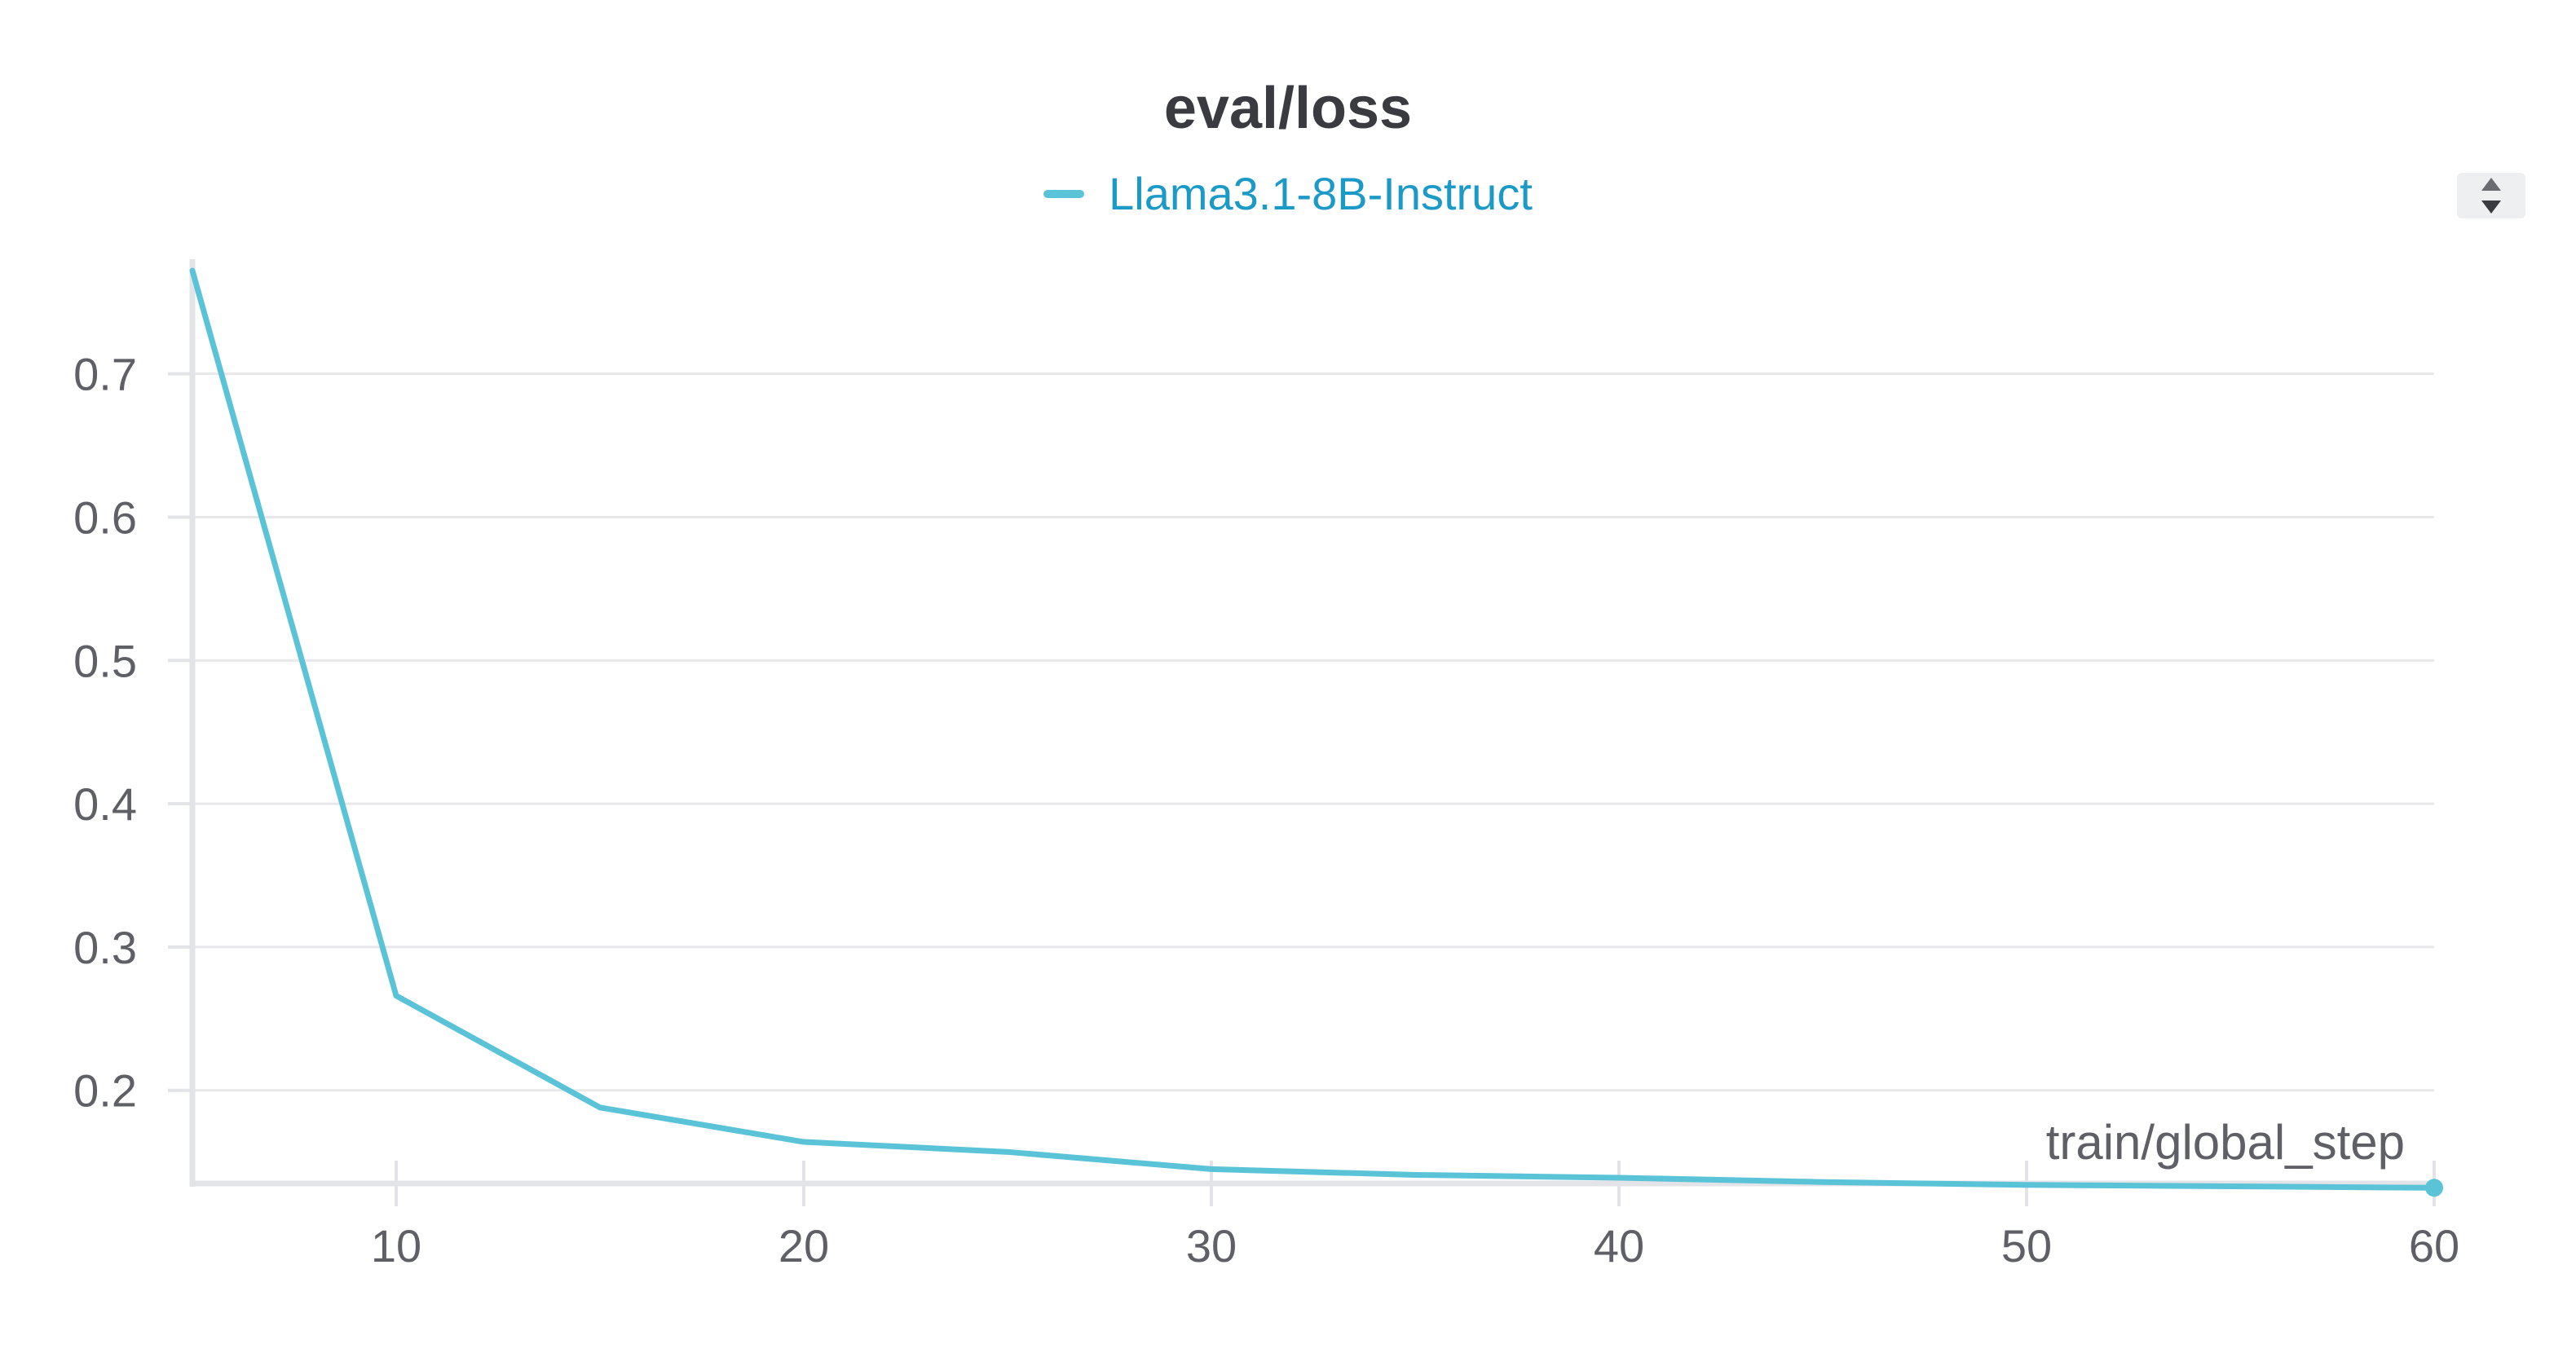  What do you see at coordinates (2434, 1188) in the screenshot?
I see `series-end-point` at bounding box center [2434, 1188].